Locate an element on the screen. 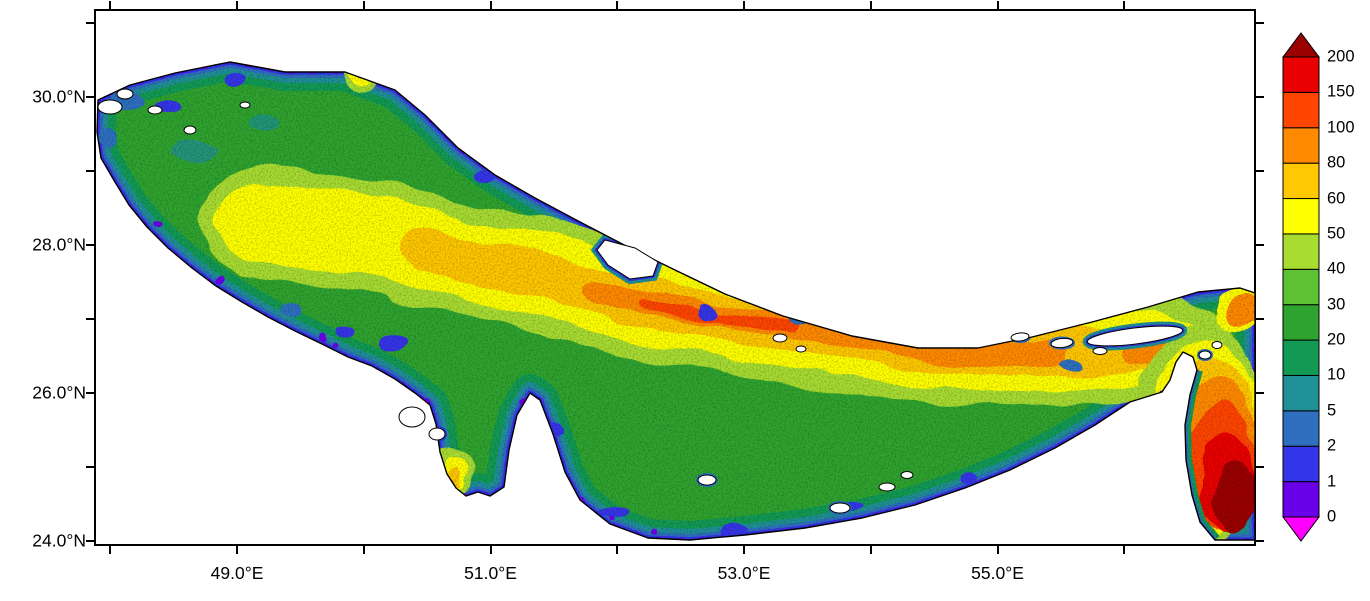 The width and height of the screenshot is (1370, 601). bahrain-island is located at coordinates (412, 417).